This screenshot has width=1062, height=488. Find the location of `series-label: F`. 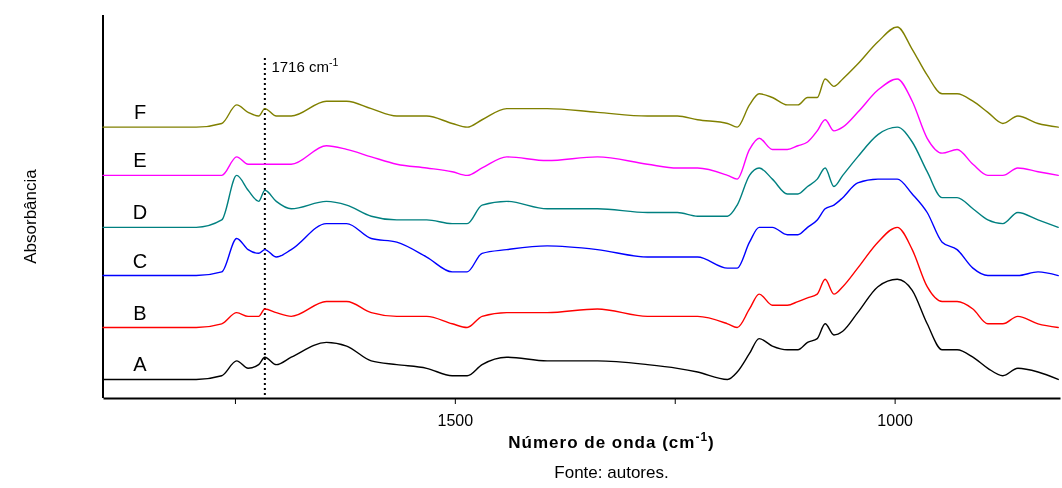

series-label: F is located at coordinates (140, 112).